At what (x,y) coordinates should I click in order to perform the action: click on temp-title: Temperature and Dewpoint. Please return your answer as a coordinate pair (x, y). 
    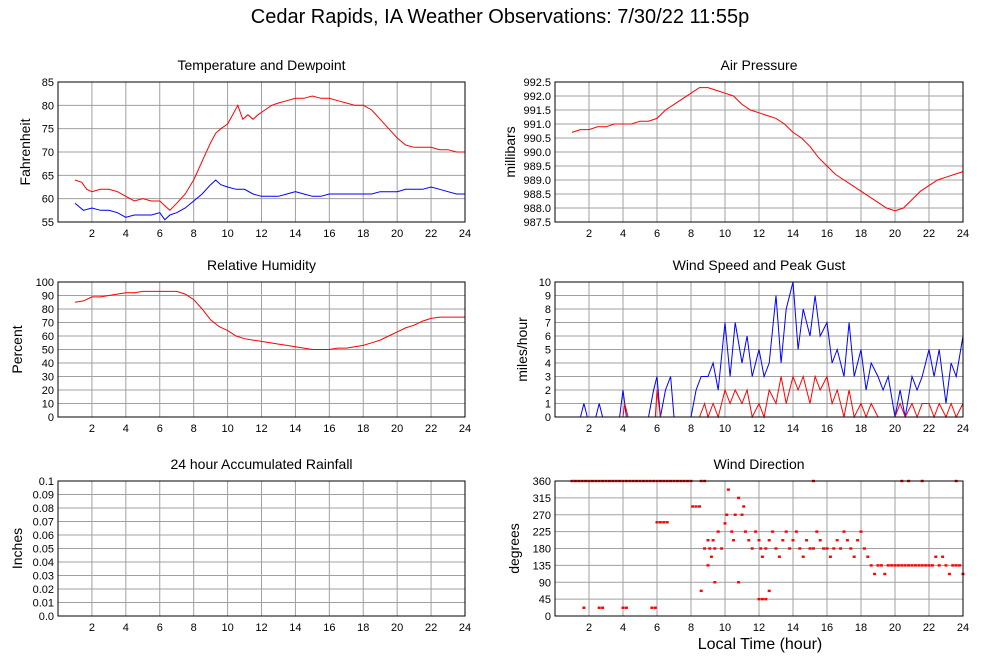
    Looking at the image, I should click on (261, 65).